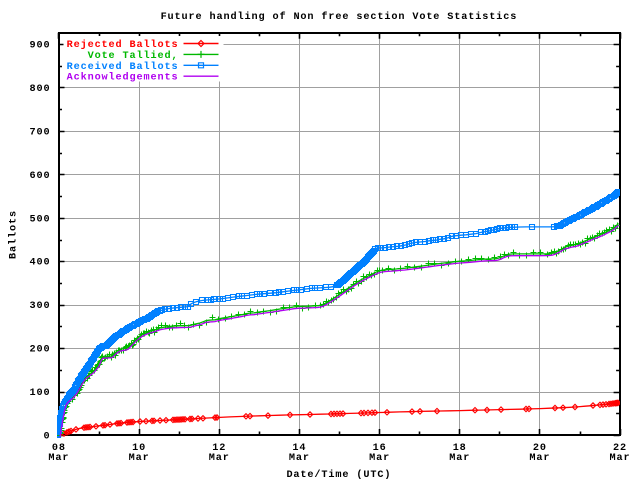 The height and width of the screenshot is (480, 640). I want to click on svg-text: 300, so click(40, 306).